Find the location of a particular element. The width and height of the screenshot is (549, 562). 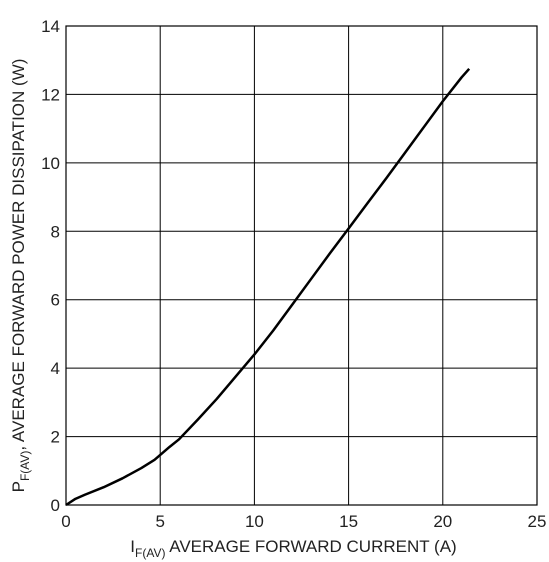

y-tick-label: 14 is located at coordinates (50, 26).